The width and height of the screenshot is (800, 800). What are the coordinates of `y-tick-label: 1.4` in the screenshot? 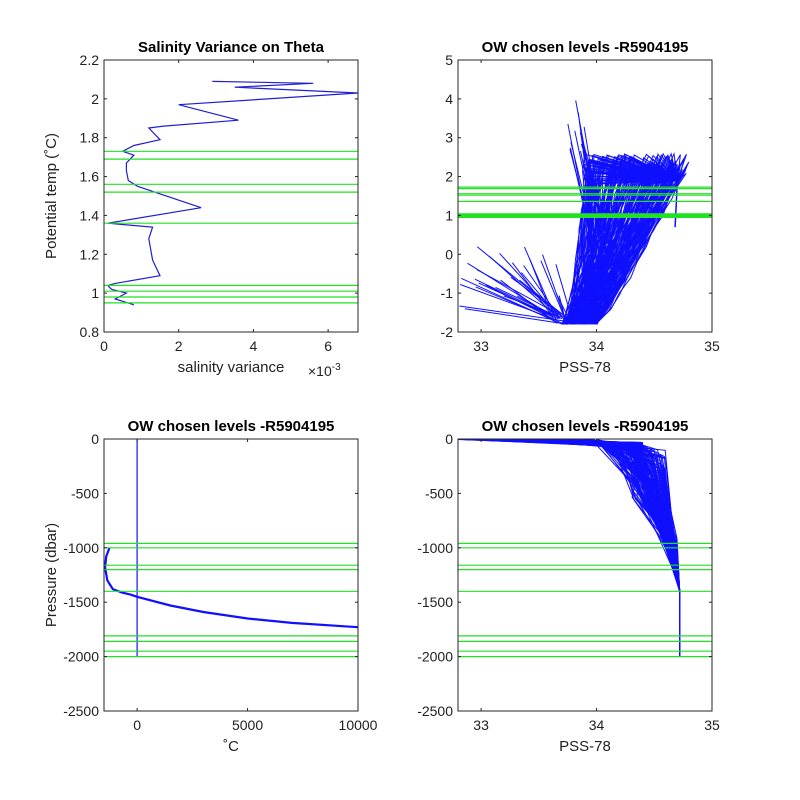 It's located at (90, 215).